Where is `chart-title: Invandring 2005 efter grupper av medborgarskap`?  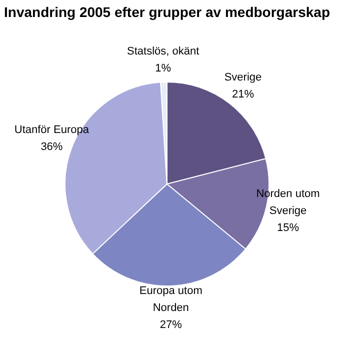
chart-title: Invandring 2005 efter grupper av medborgarskap is located at coordinates (167, 12).